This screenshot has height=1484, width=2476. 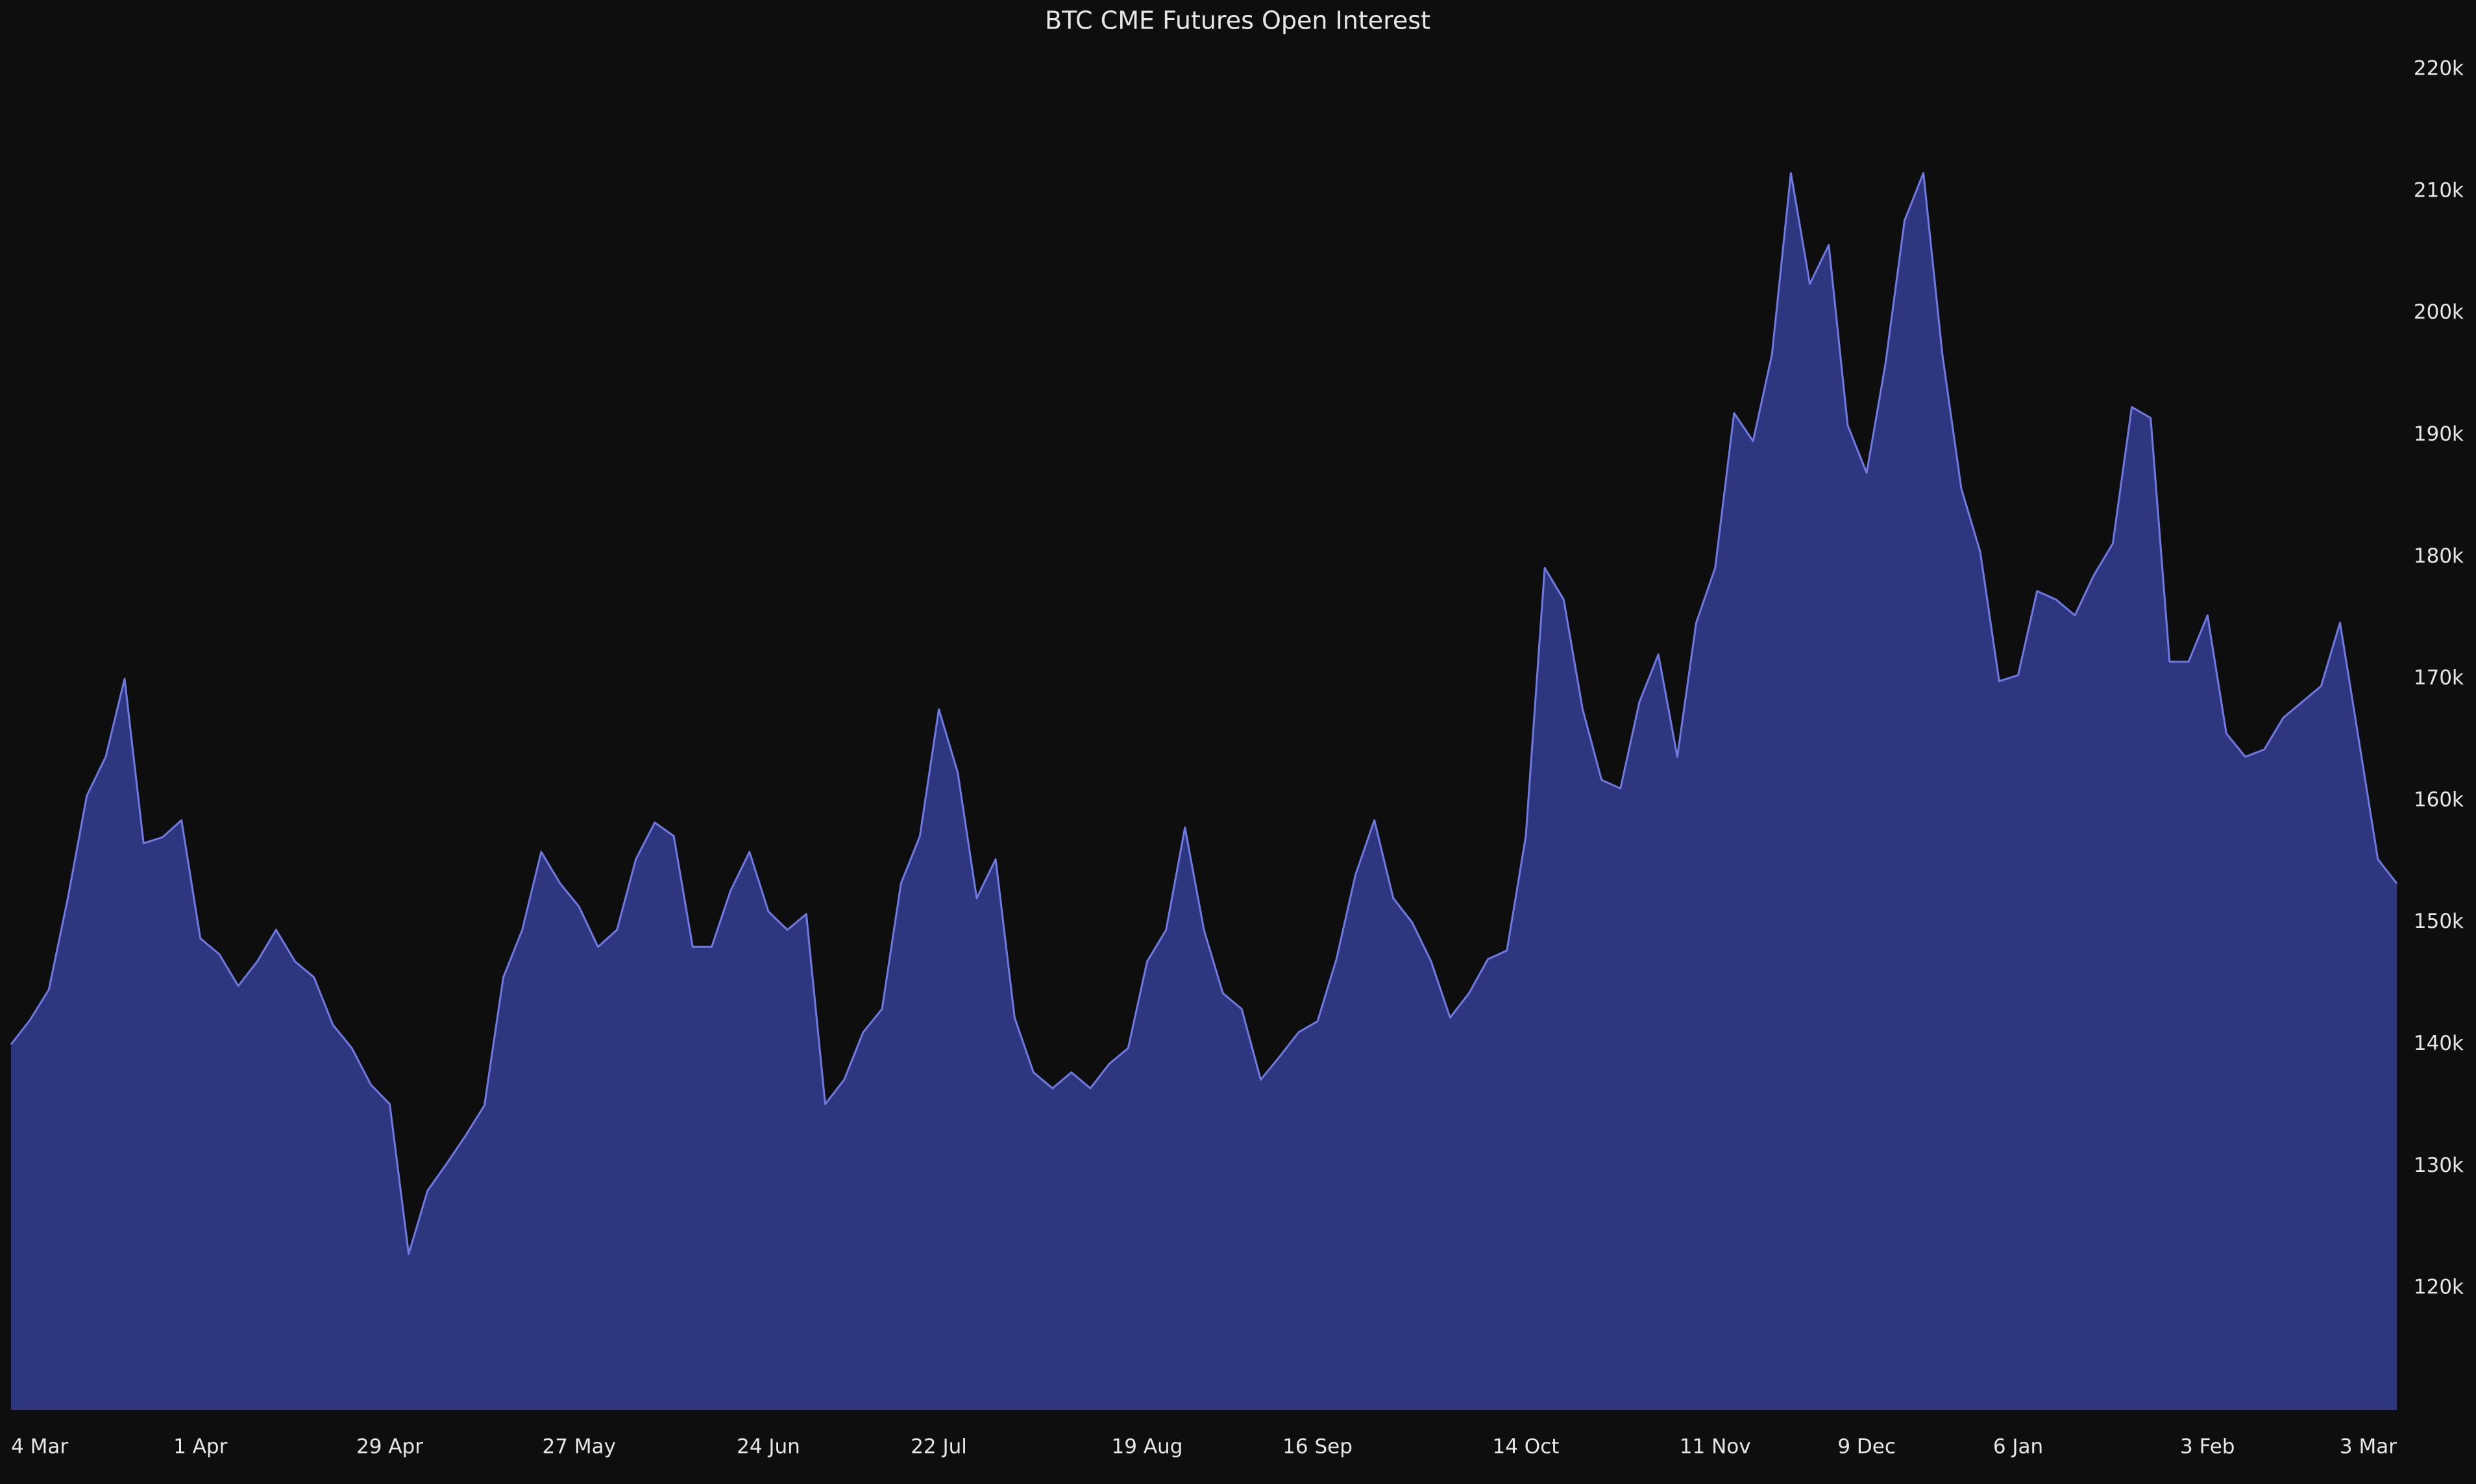 I want to click on x-tick-label: 11 Nov, so click(x=1715, y=1447).